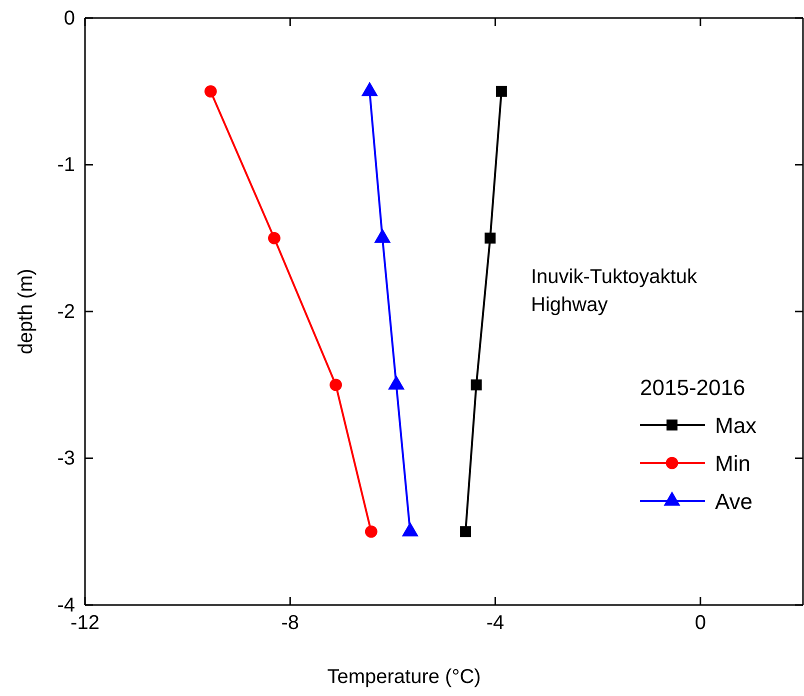  I want to click on legend-label: Max, so click(736, 425).